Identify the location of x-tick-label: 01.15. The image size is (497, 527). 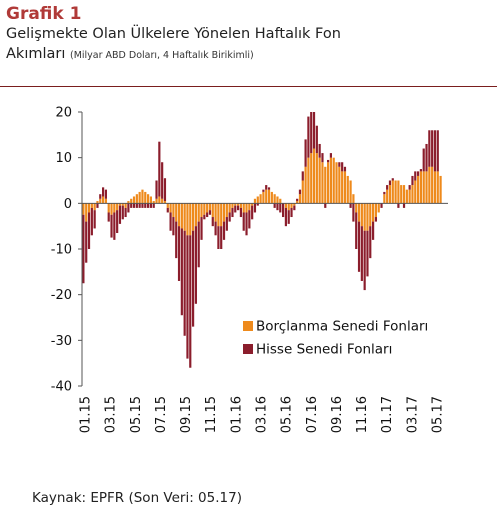
(86, 414).